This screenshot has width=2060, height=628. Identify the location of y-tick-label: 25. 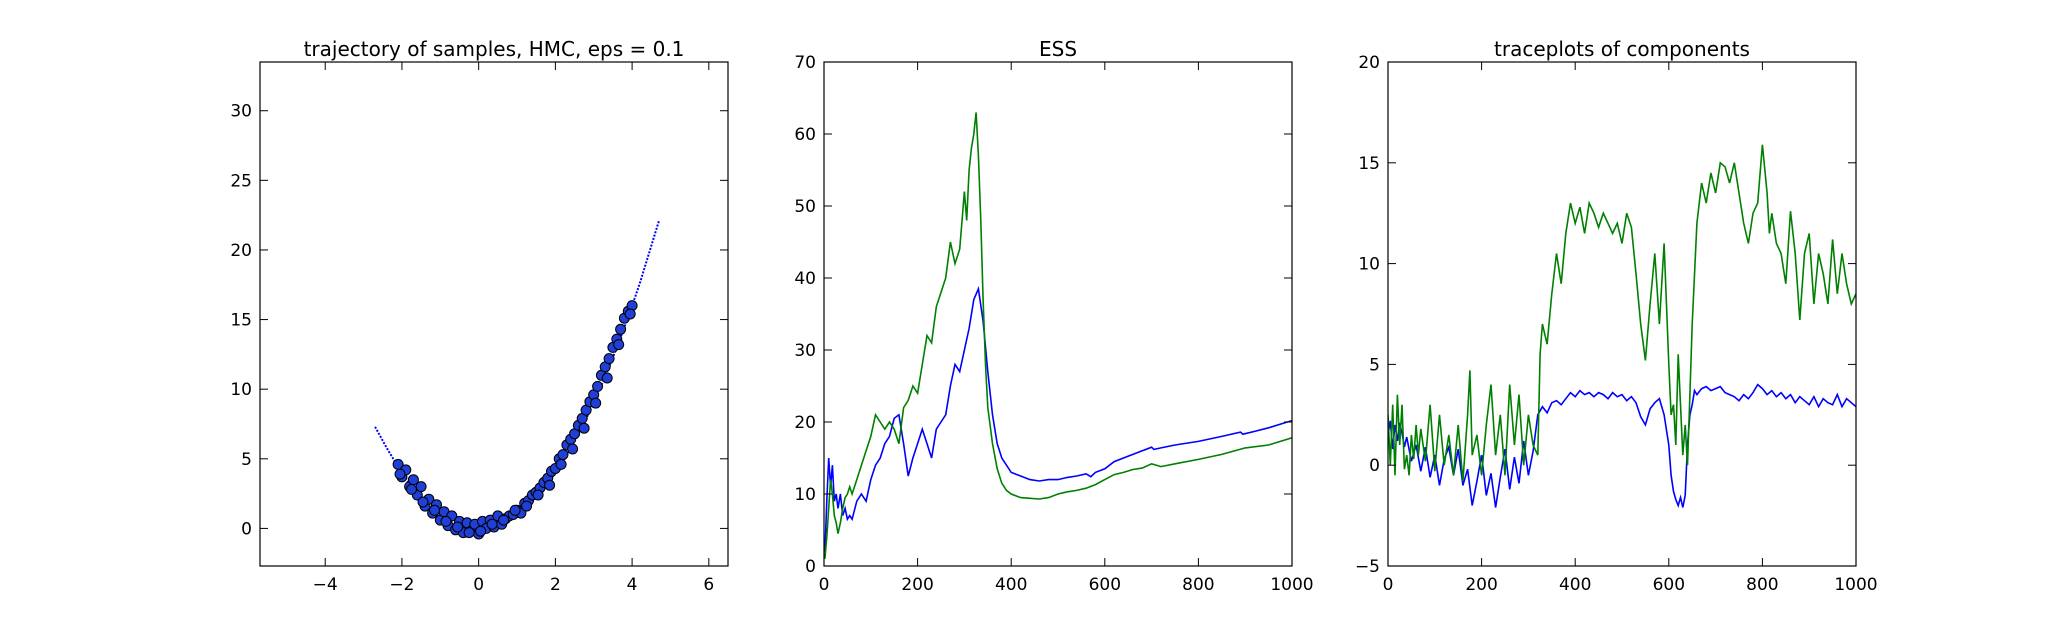
(241, 181).